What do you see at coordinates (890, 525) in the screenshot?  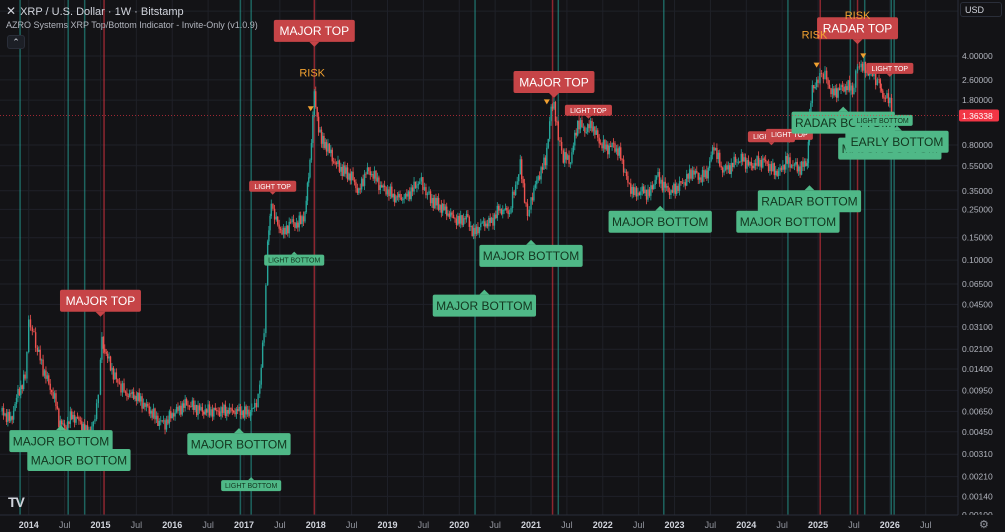 I see `x-tick-label: 2026` at bounding box center [890, 525].